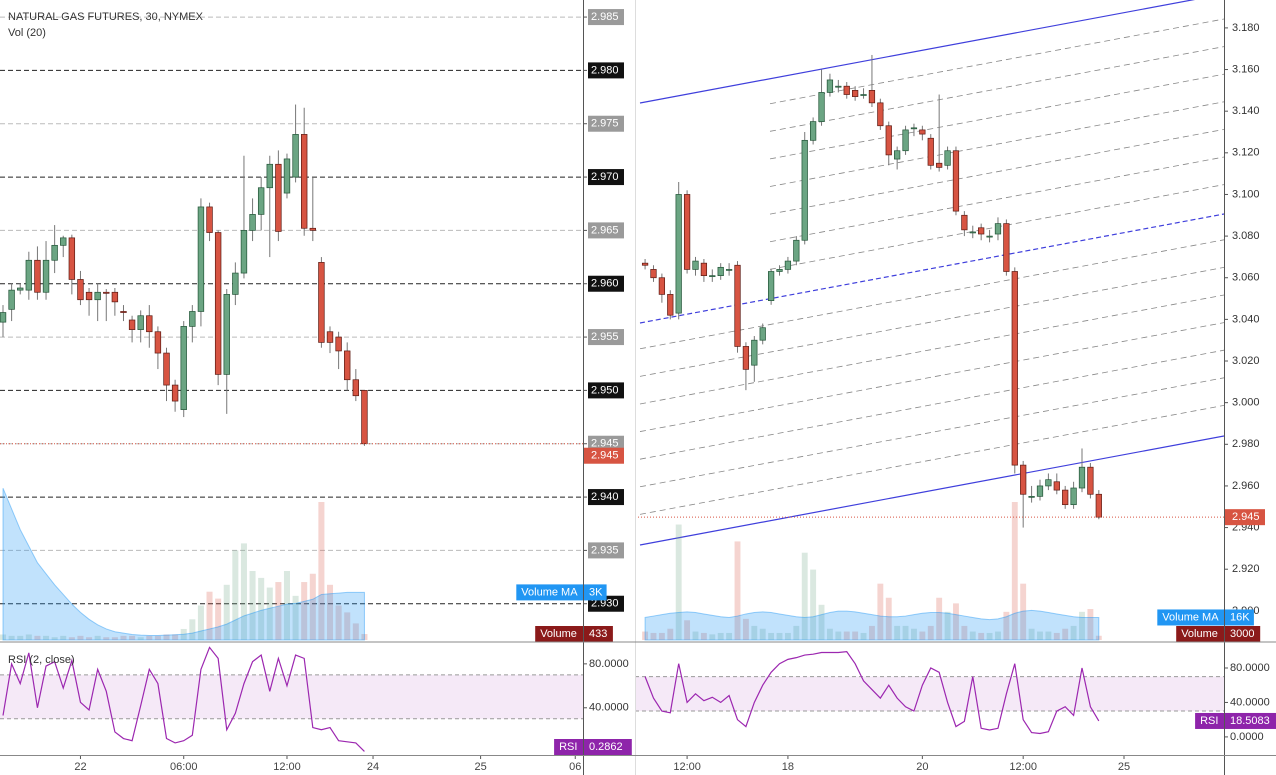 This screenshot has height=775, width=1276. What do you see at coordinates (605, 177) in the screenshot?
I see `y-tick-label: 2.970` at bounding box center [605, 177].